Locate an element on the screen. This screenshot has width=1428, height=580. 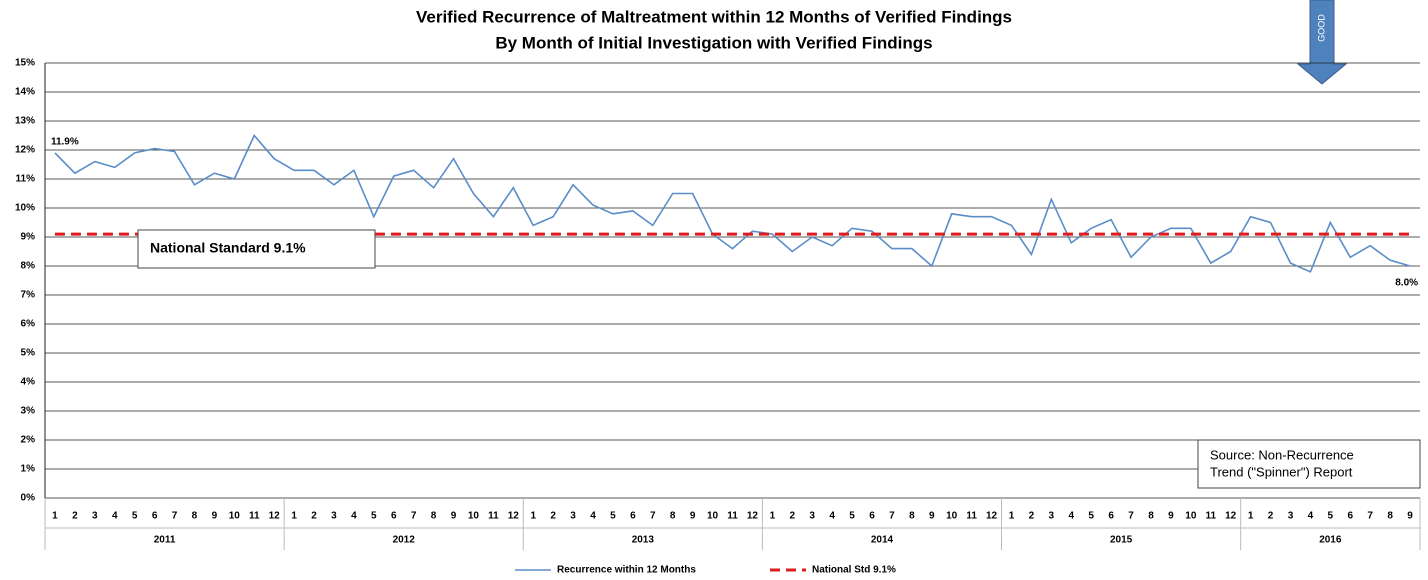
year-label: 2016 is located at coordinates (1330, 540).